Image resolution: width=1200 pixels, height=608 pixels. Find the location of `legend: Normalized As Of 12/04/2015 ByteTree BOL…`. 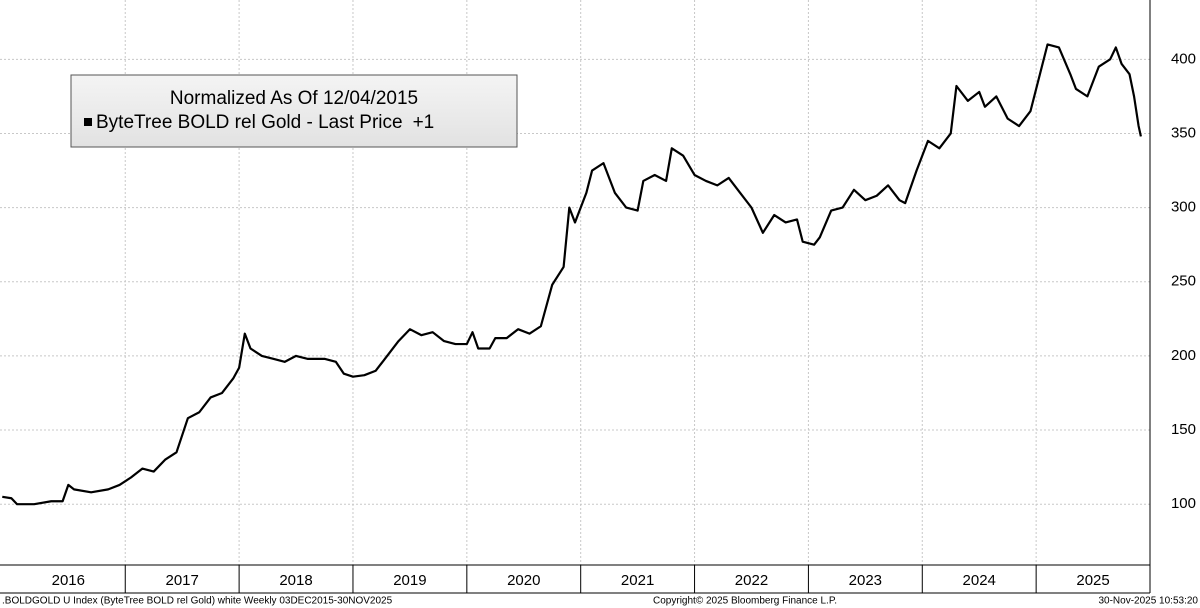

legend: Normalized As Of 12/04/2015 ByteTree BOL… is located at coordinates (294, 111).